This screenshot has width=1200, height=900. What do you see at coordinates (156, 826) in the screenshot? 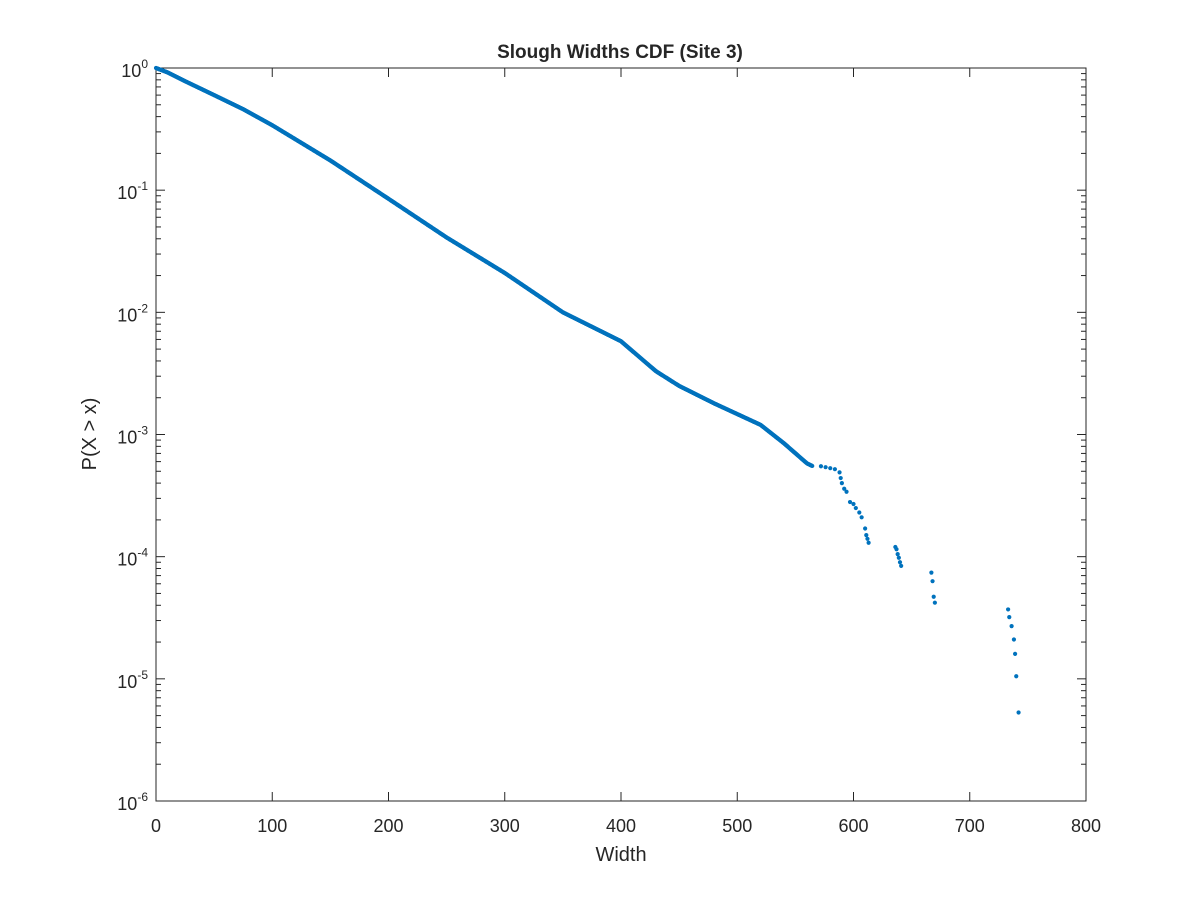
I see `x-tick-label: 0` at bounding box center [156, 826].